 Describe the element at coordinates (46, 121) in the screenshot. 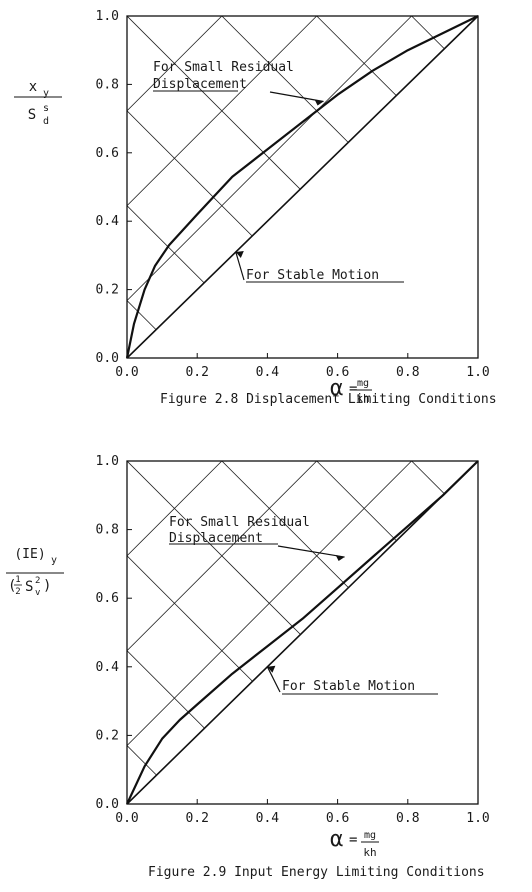

I see `ylabel-denominator-sub: d` at that location.